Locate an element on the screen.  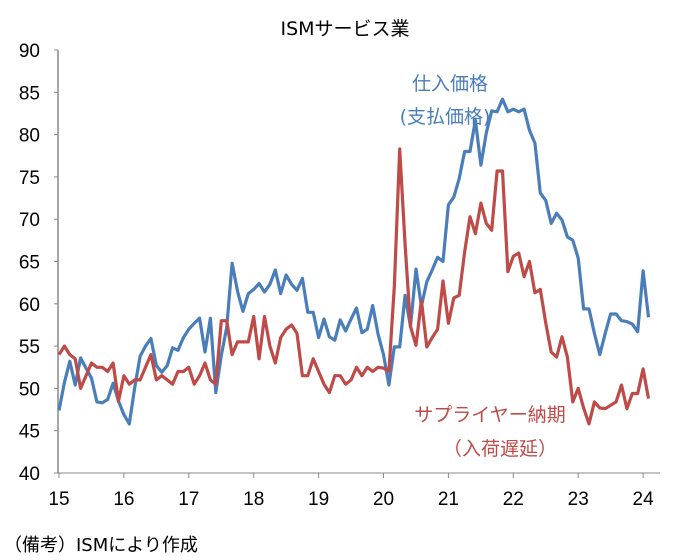
x-tick-label: 15 is located at coordinates (58, 499).